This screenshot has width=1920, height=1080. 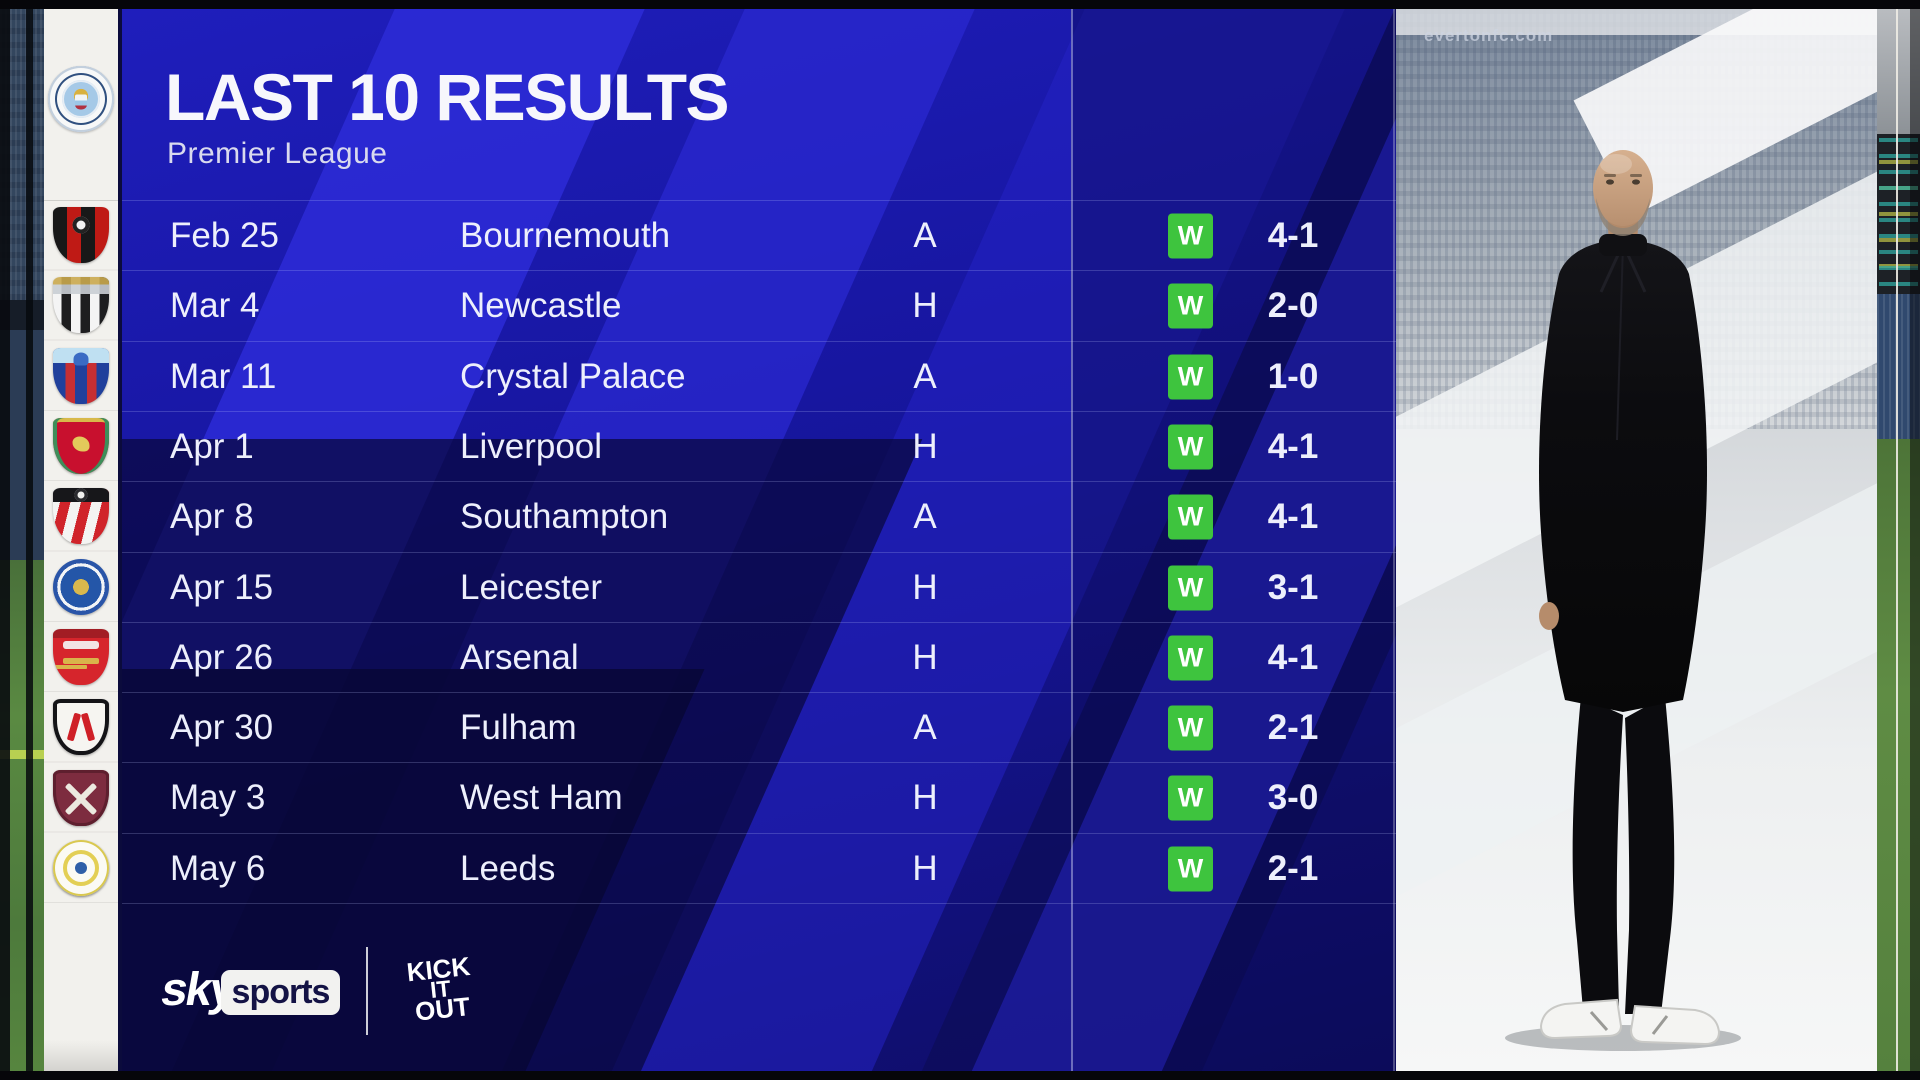 What do you see at coordinates (367, 991) in the screenshot?
I see `logo-divider` at bounding box center [367, 991].